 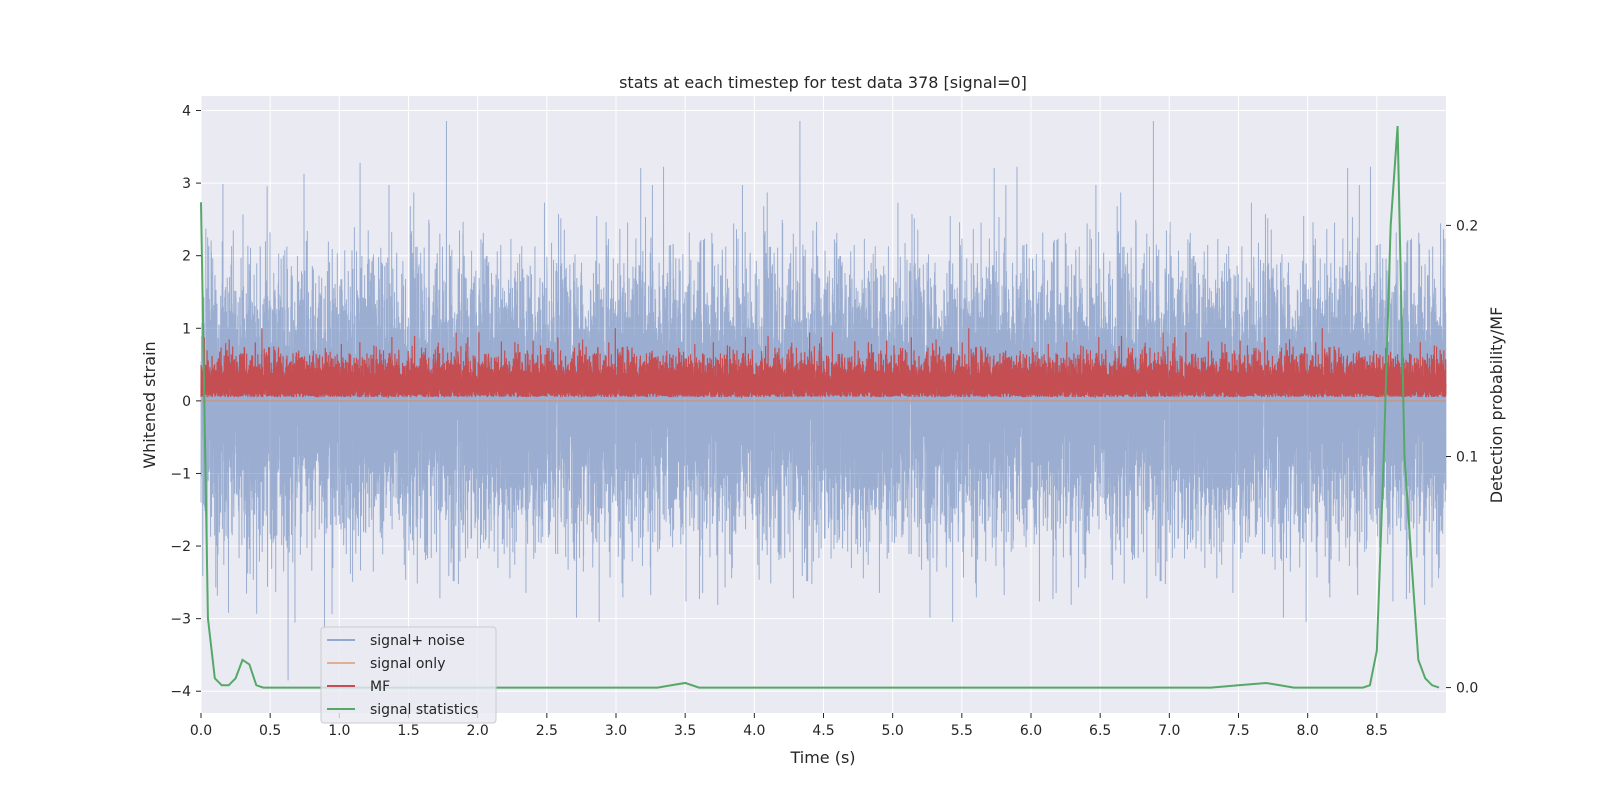 I want to click on legend-label-signal-noise: signal+ noise, so click(x=417, y=641).